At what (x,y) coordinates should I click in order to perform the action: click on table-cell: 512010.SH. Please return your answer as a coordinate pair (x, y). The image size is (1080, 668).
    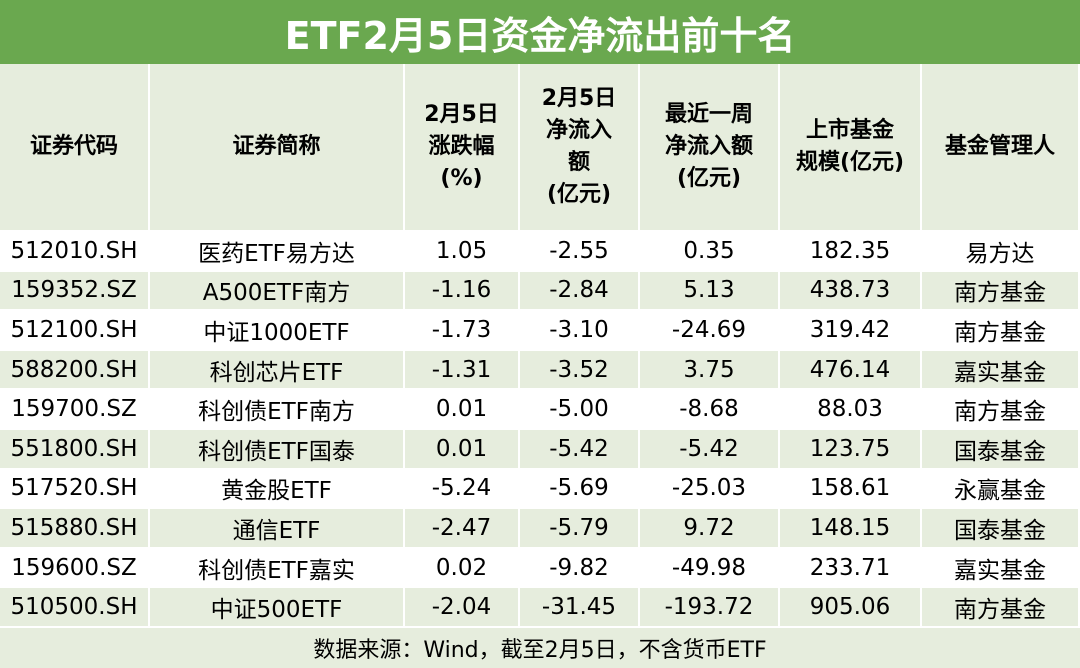
    Looking at the image, I should click on (75, 252).